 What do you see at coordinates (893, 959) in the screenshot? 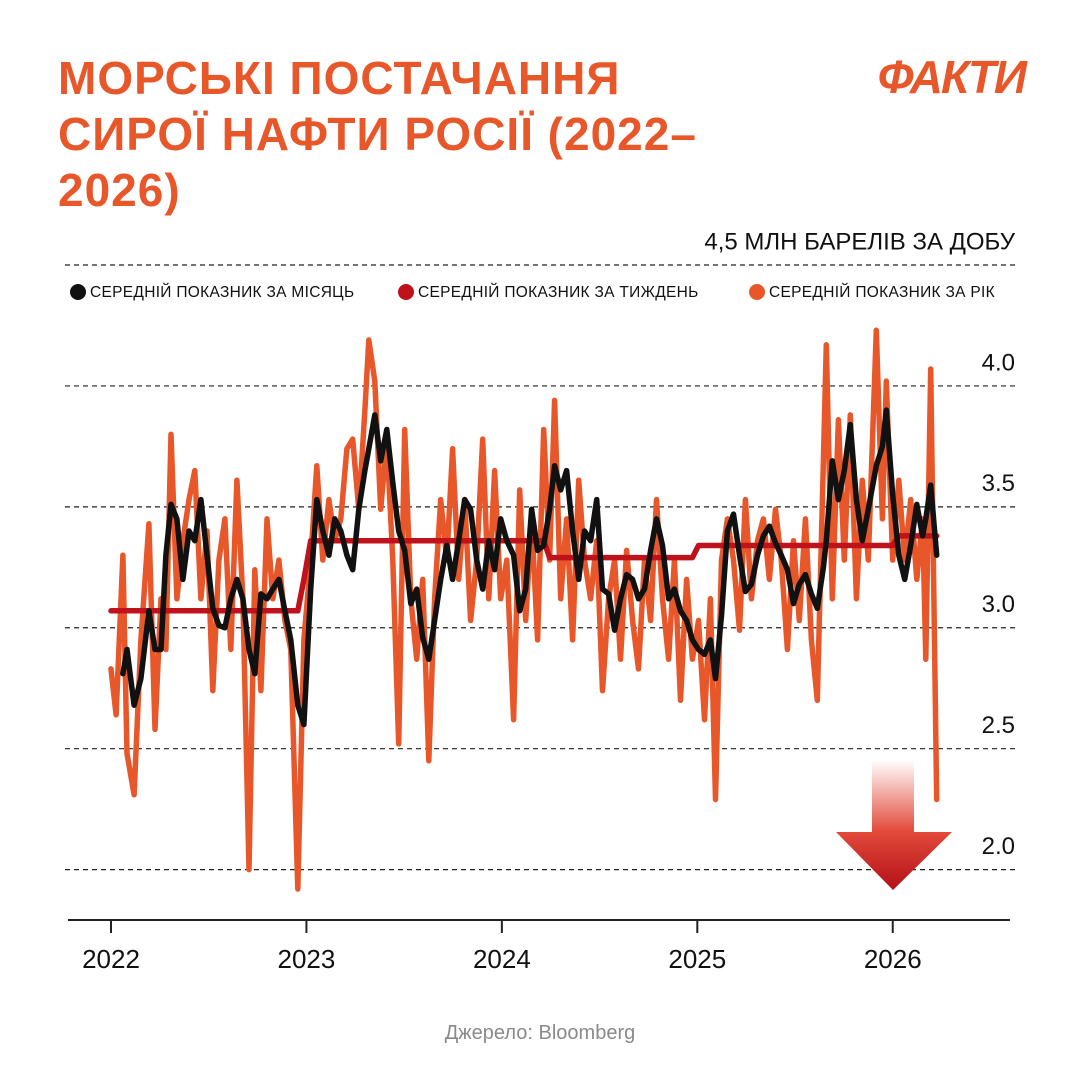
I see `x-tick-label: 2026` at bounding box center [893, 959].